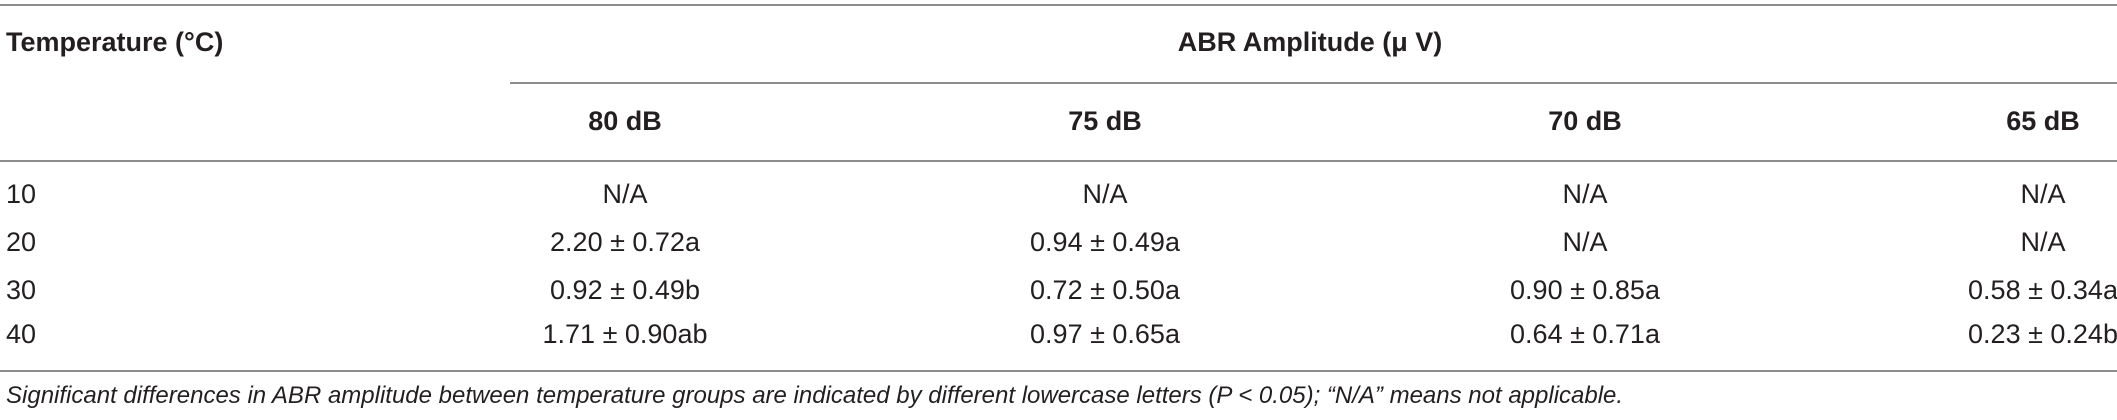 This screenshot has height=420, width=2117. Describe the element at coordinates (1058, 161) in the screenshot. I see `header-rule` at that location.